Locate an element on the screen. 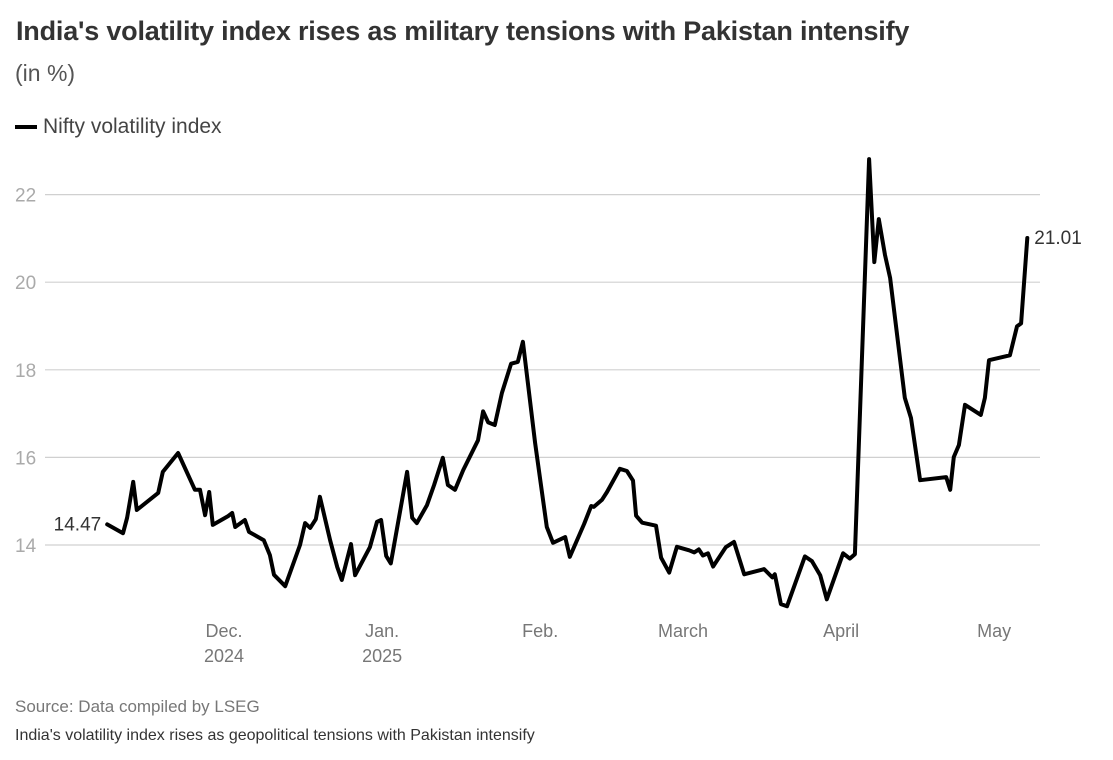 The height and width of the screenshot is (760, 1113). legend: Nifty volatility index is located at coordinates (118, 127).